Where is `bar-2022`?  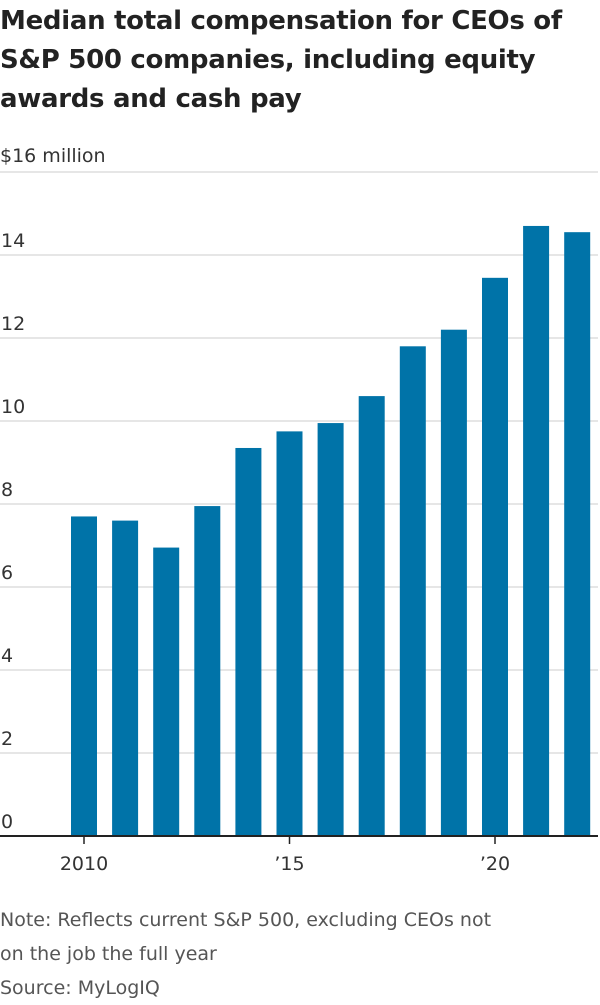 bar-2022 is located at coordinates (577, 534).